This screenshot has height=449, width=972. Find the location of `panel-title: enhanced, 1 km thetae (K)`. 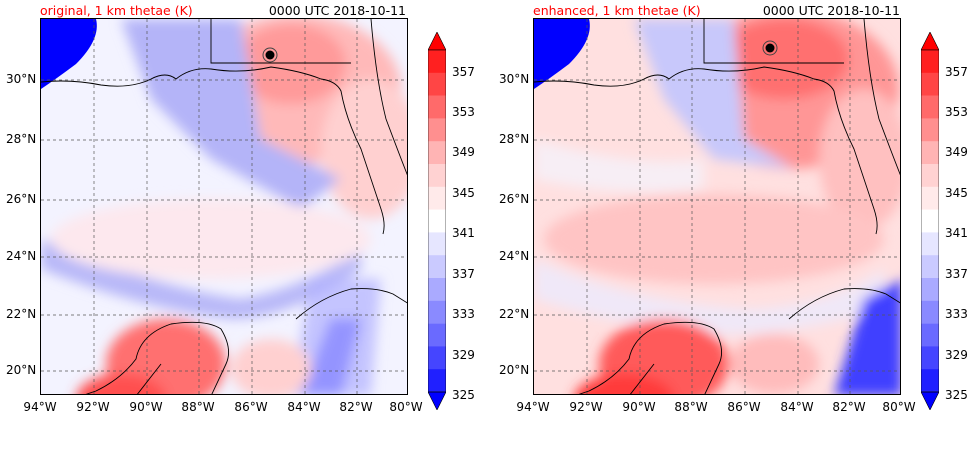

panel-title: enhanced, 1 km thetae (K) is located at coordinates (617, 10).